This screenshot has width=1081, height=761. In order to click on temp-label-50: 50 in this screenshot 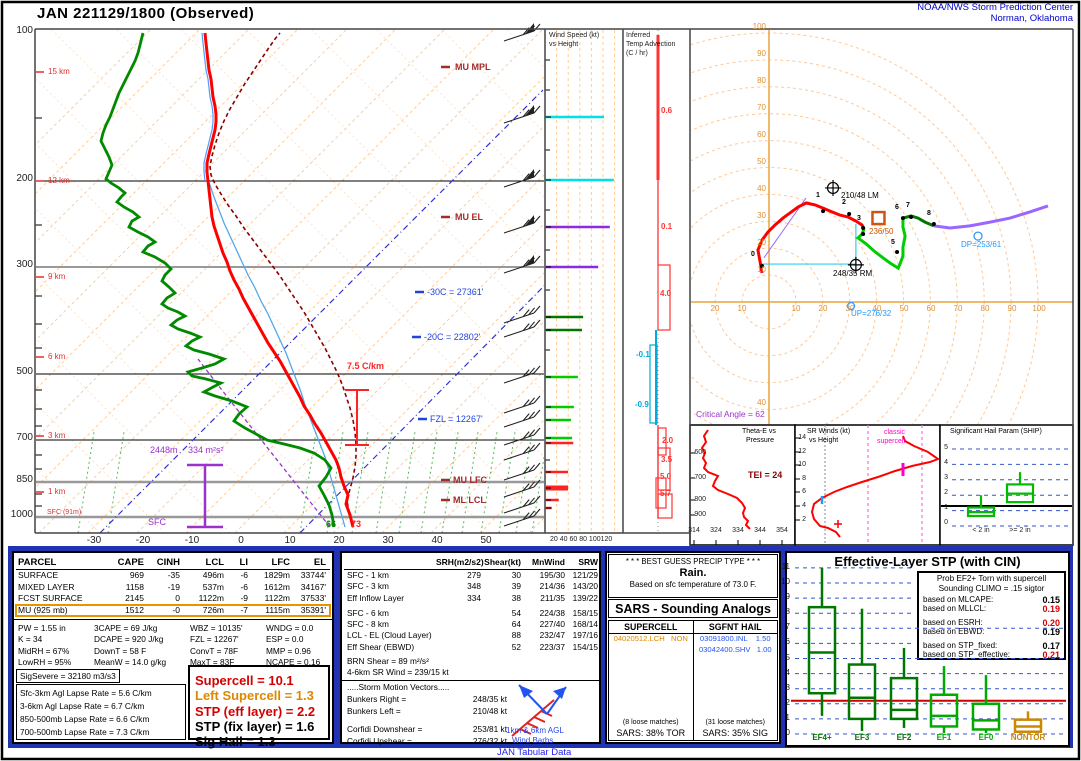, I will do `click(486, 540)`.